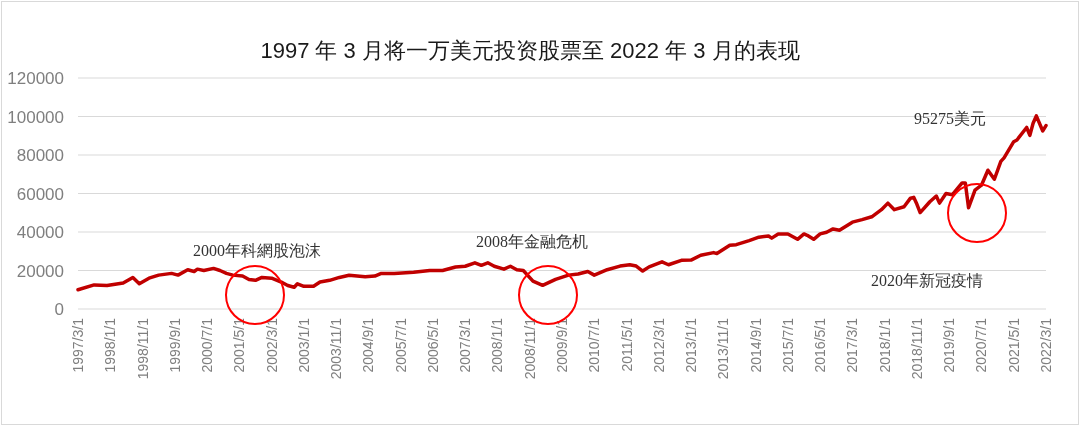 The height and width of the screenshot is (426, 1080). I want to click on x-tick-label: 2018/1/1, so click(884, 345).